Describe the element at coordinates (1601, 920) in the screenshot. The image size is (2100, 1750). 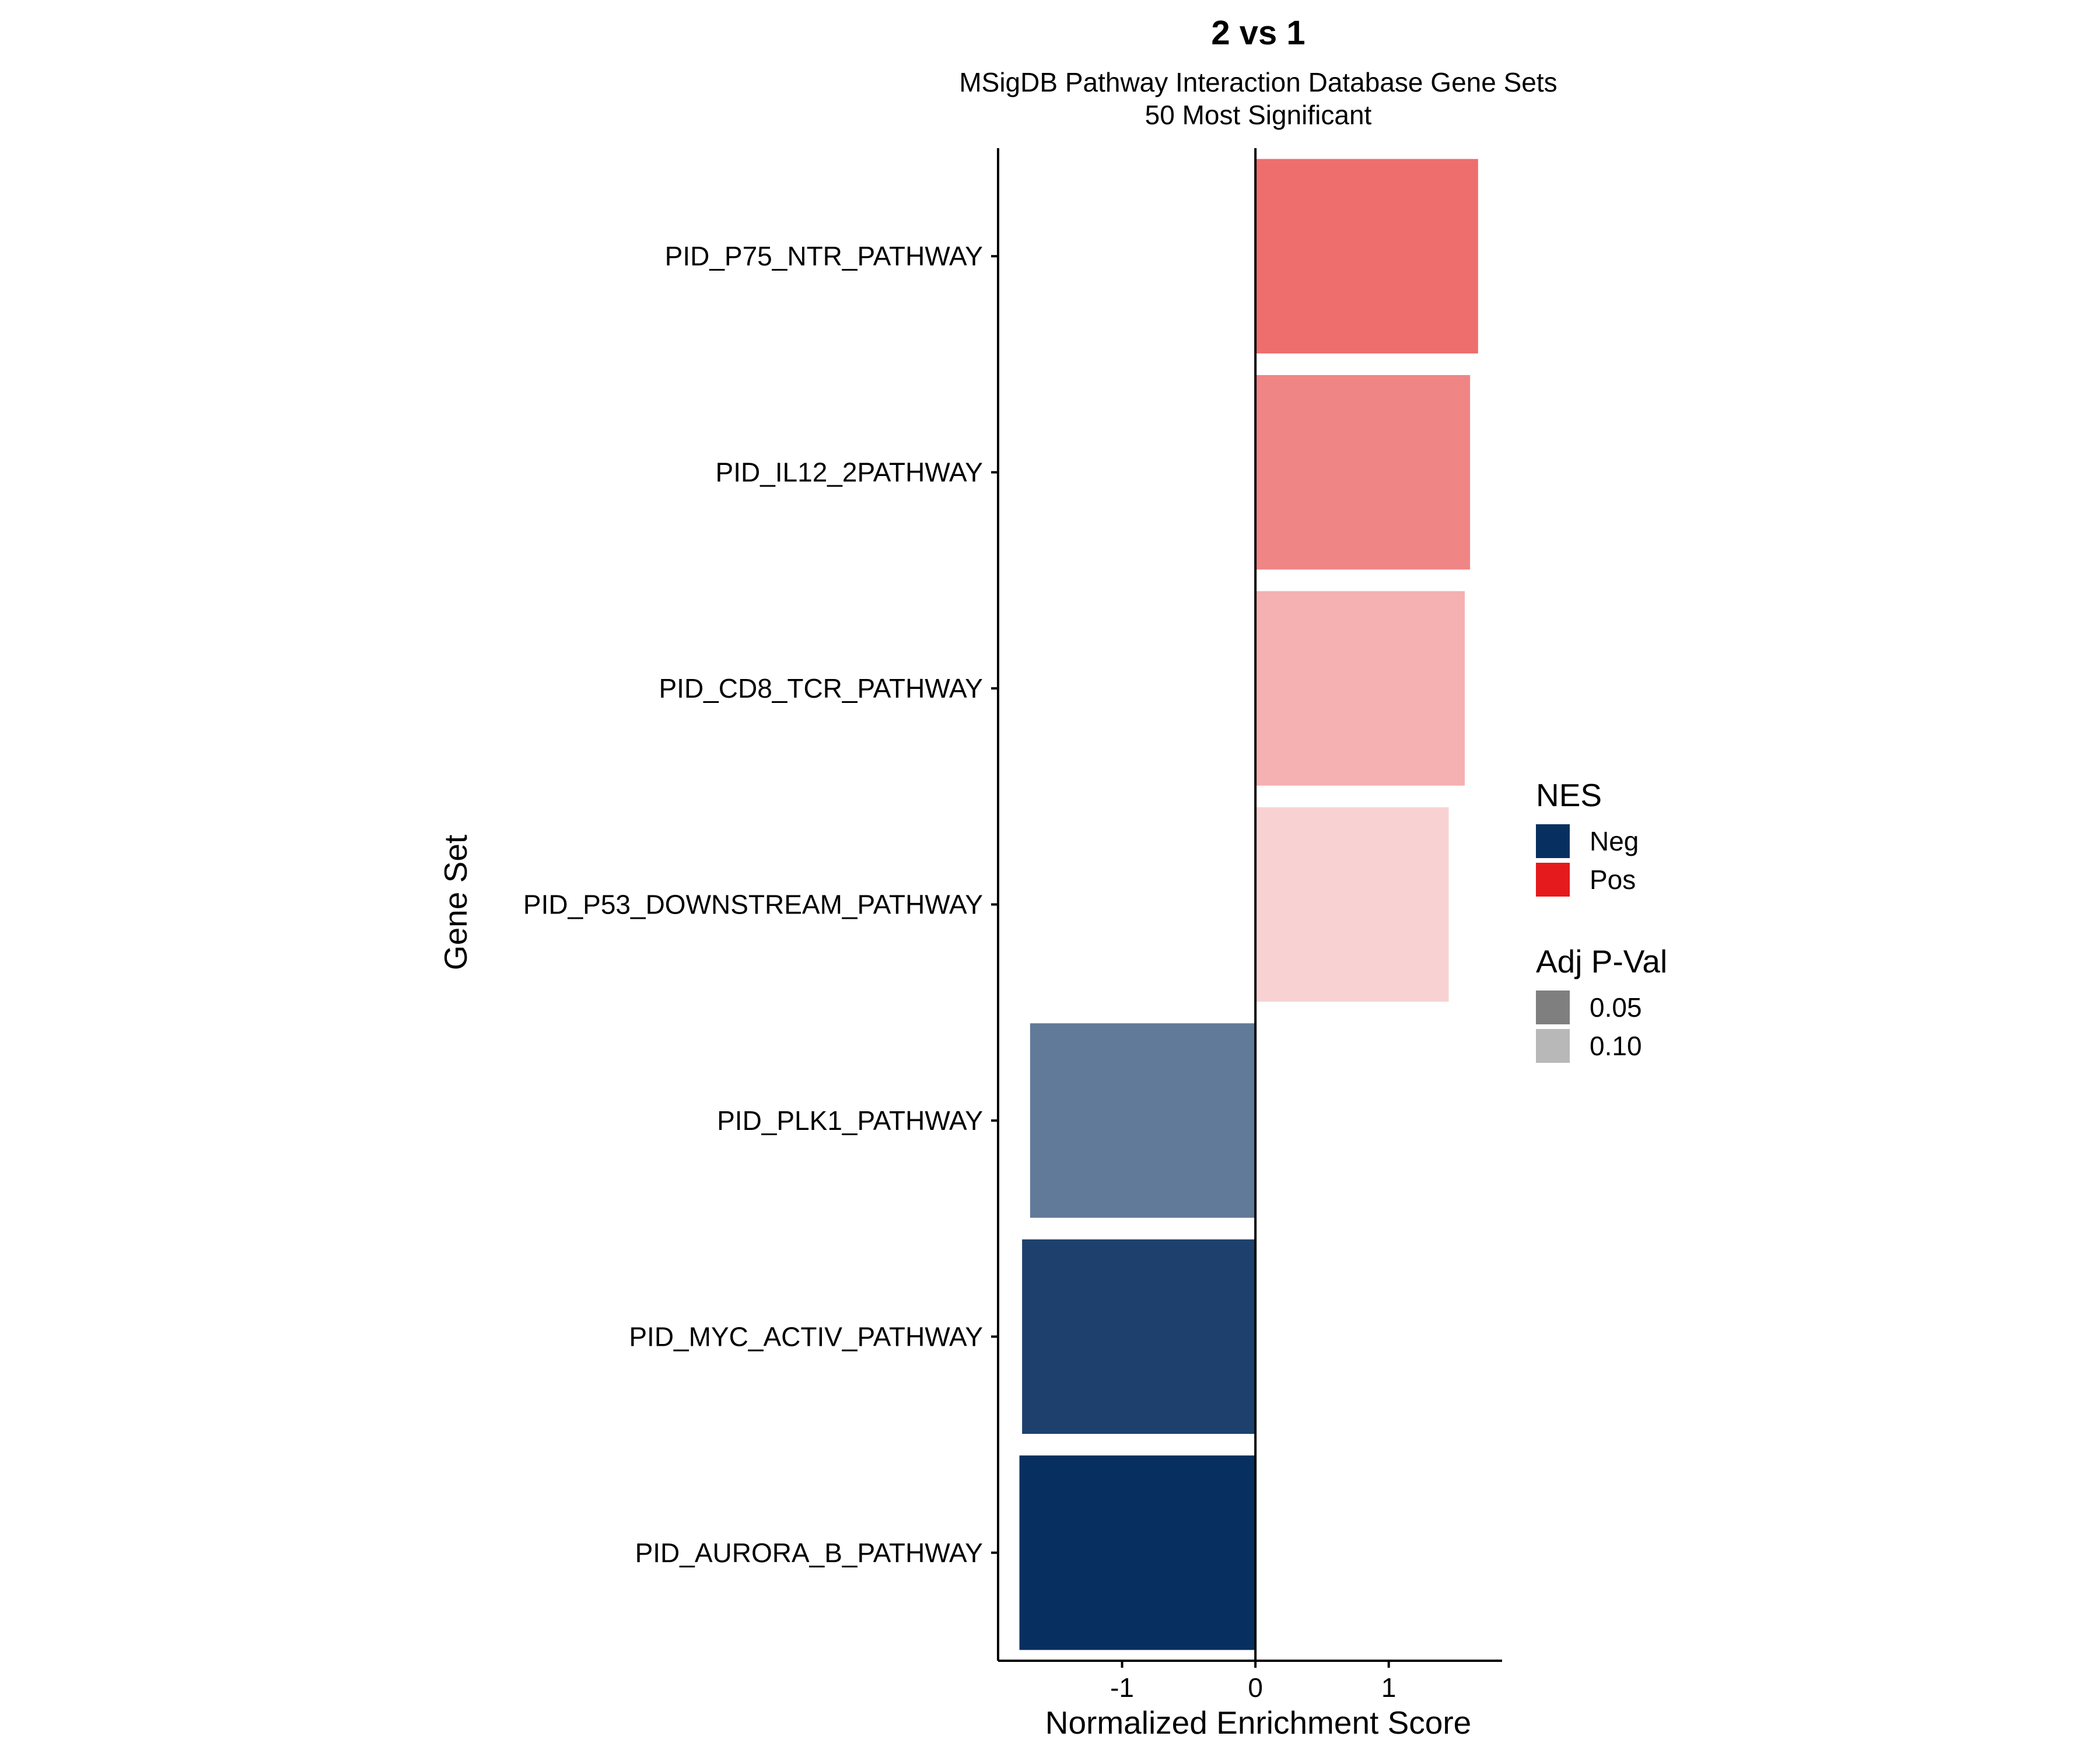
I see `legend: NES Neg Pos Adj P-Val 0.05 0.10` at that location.